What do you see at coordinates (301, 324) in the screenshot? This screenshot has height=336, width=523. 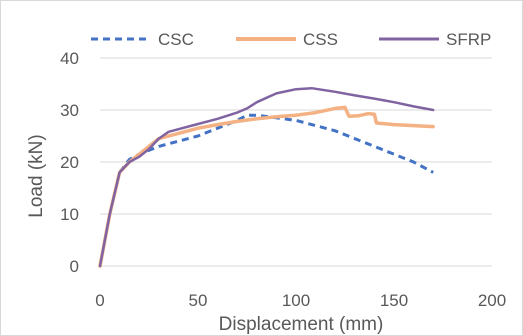 I see `x-axis-title: Displacement (mm)` at bounding box center [301, 324].